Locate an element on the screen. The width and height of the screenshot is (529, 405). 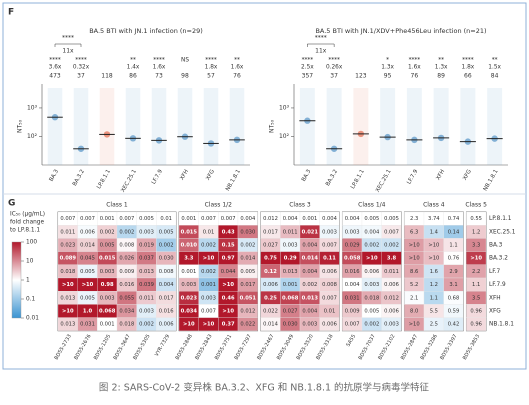
column-label: BD55-2733 is located at coordinates (63, 347).